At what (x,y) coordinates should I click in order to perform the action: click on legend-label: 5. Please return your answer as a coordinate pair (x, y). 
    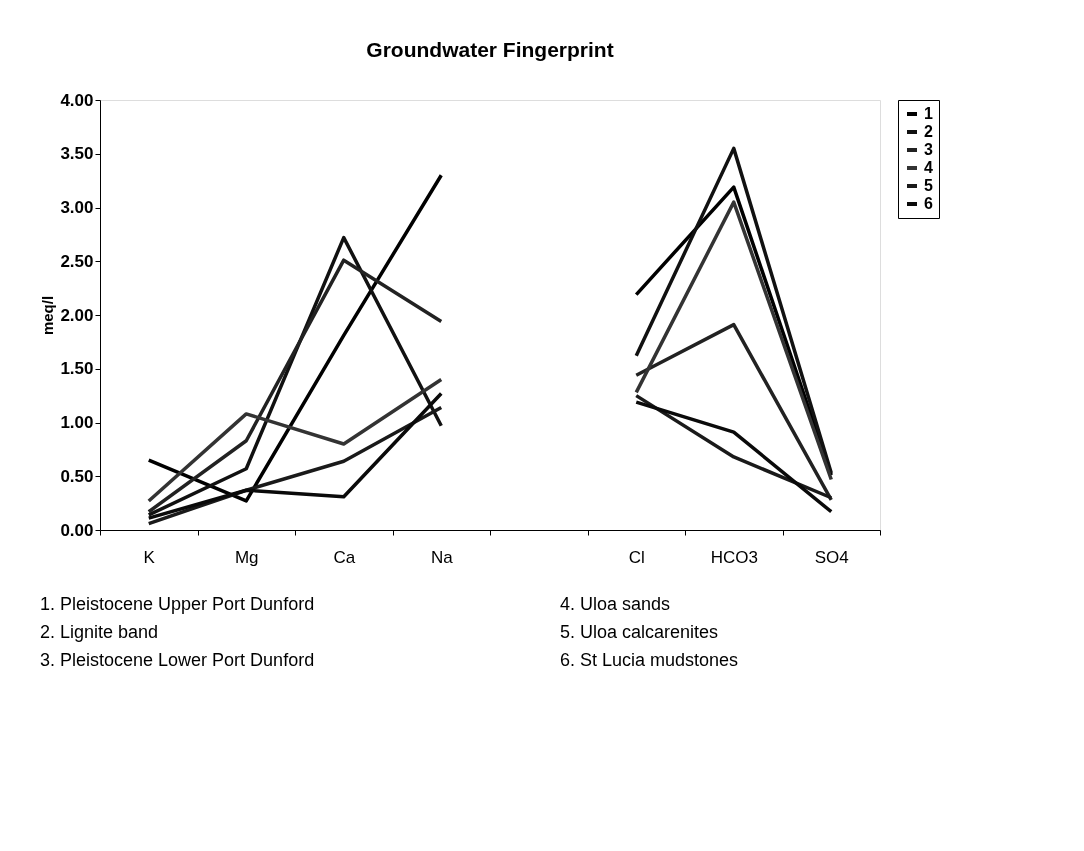
    Looking at the image, I should click on (928, 185).